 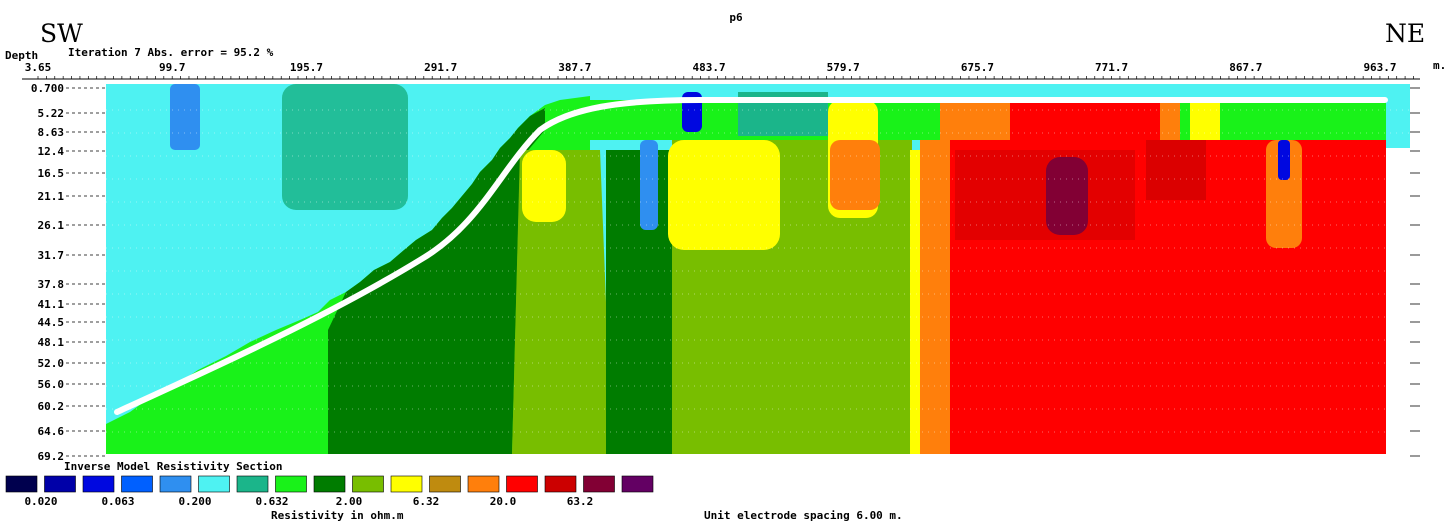 What do you see at coordinates (40, 501) in the screenshot?
I see `legend-value-label: 0.020` at bounding box center [40, 501].